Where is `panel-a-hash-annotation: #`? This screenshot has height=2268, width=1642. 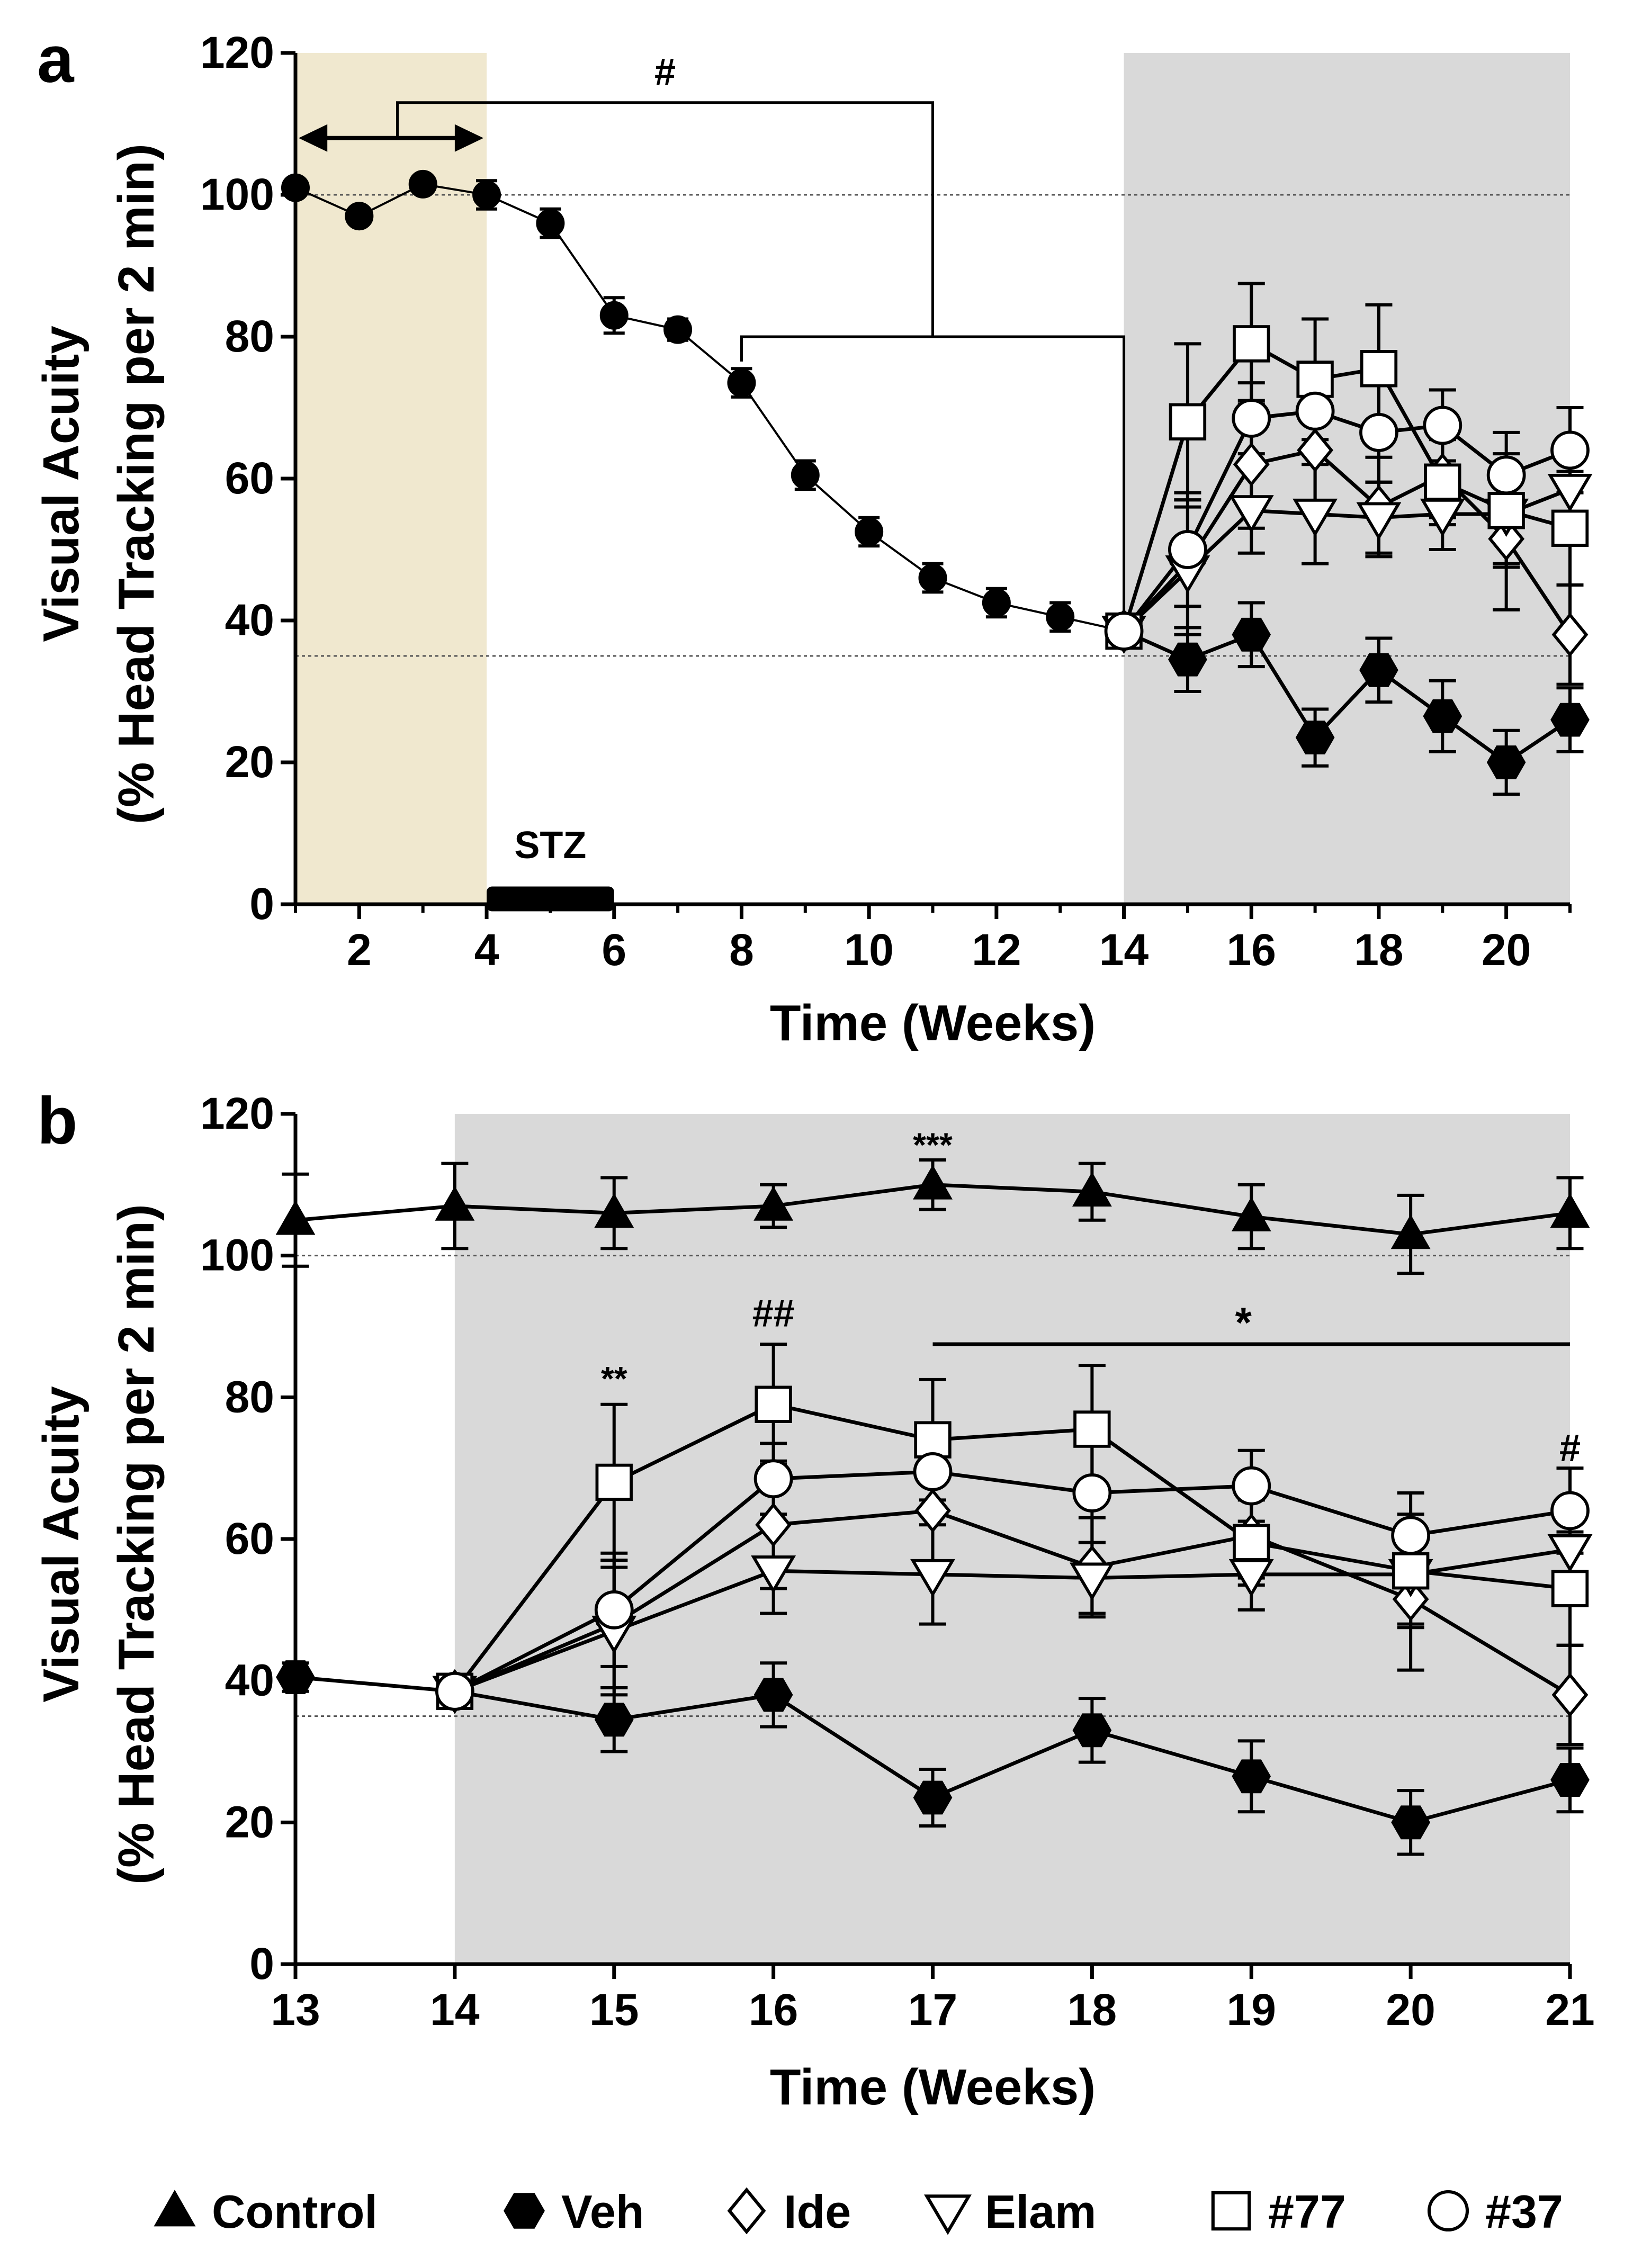 panel-a-hash-annotation: # is located at coordinates (665, 72).